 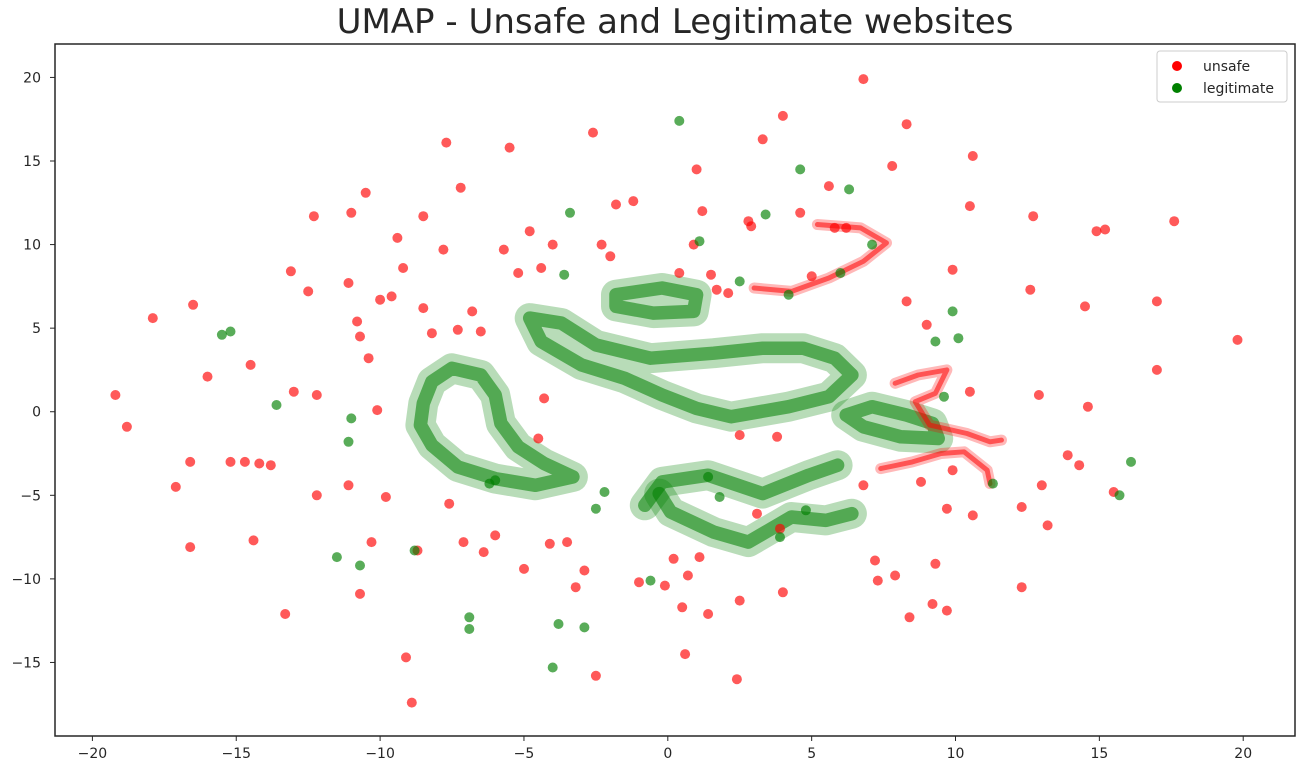 What do you see at coordinates (1238, 89) in the screenshot?
I see `legend-label-legitimate: legitimate` at bounding box center [1238, 89].